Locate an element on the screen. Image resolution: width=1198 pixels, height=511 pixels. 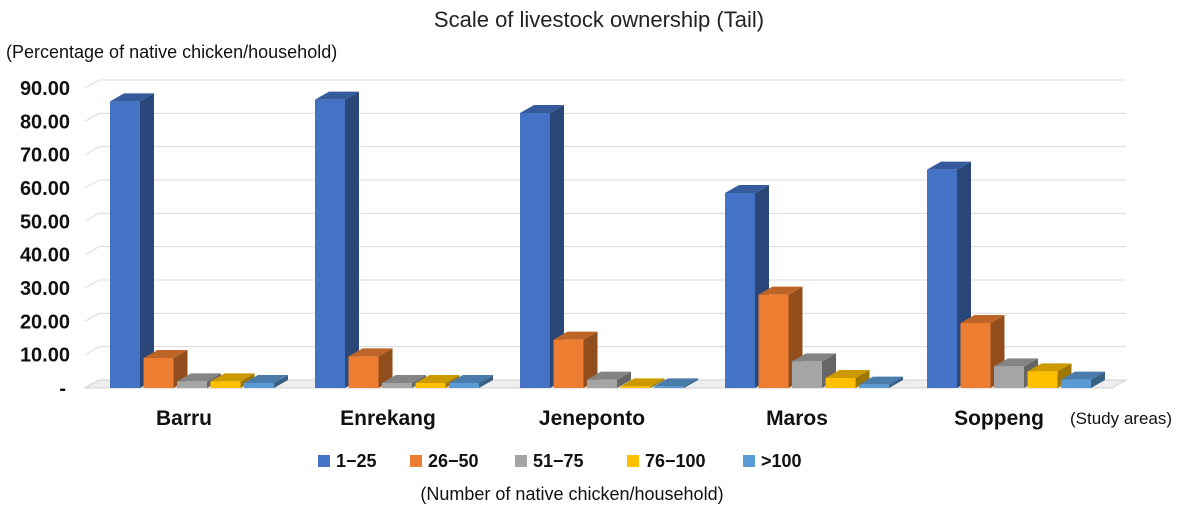
y-tick-label: - is located at coordinates (62, 389).